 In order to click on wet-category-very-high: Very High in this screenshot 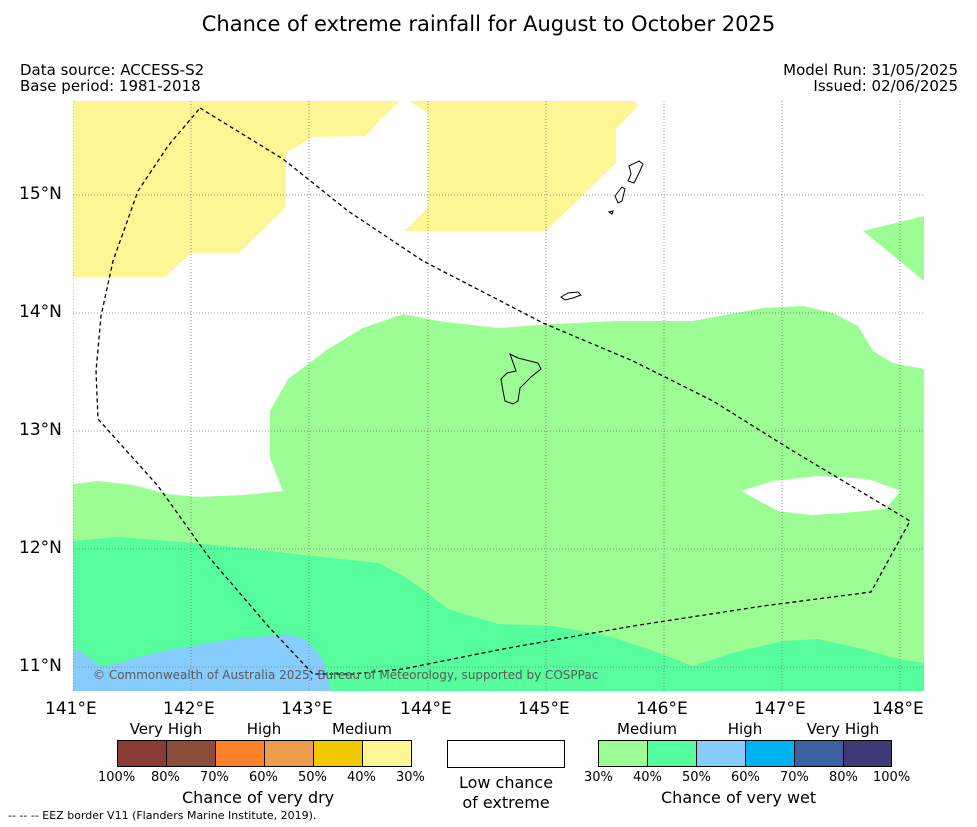, I will do `click(843, 729)`.